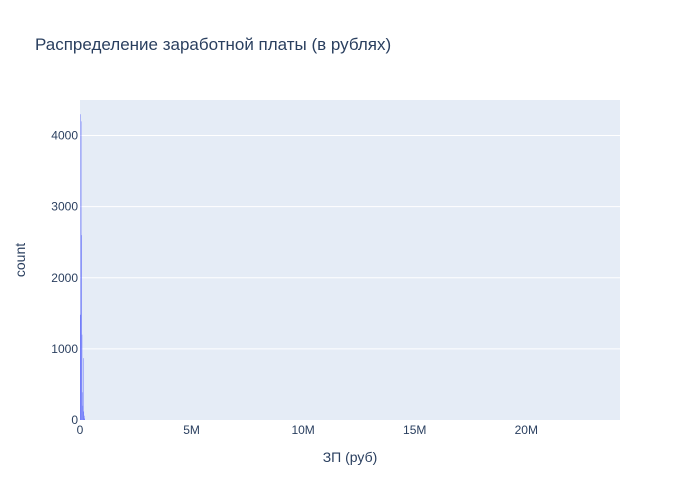 This screenshot has width=700, height=500. What do you see at coordinates (302, 430) in the screenshot?
I see `x-tick-label: 10M` at bounding box center [302, 430].